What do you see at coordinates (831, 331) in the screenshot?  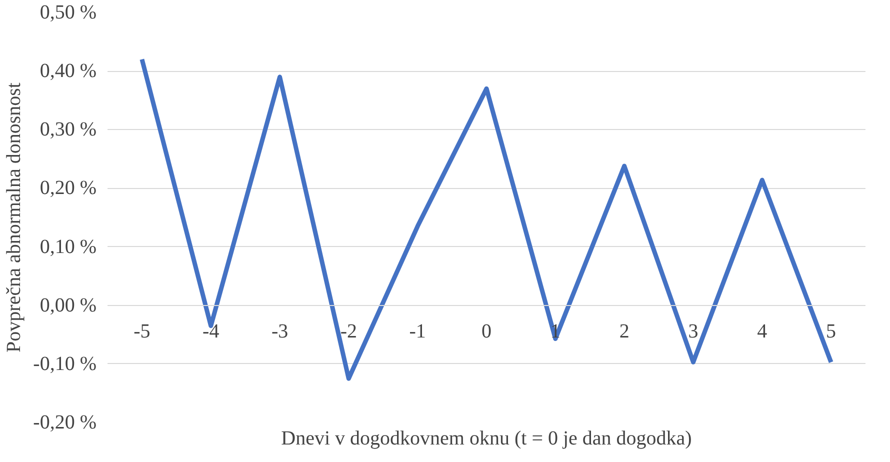 I see `x-tick-label: 5` at bounding box center [831, 331].